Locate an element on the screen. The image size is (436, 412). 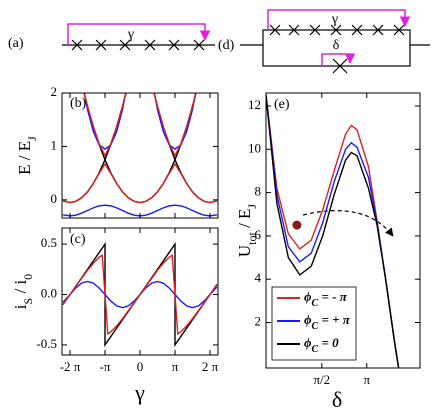
y-tick-label: 10 is located at coordinates (254, 147).